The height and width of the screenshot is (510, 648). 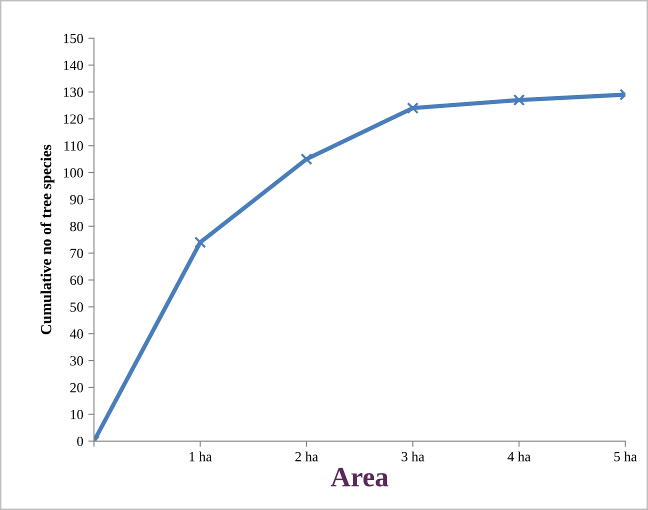 What do you see at coordinates (625, 457) in the screenshot?
I see `x-tick-label: 5 ha` at bounding box center [625, 457].